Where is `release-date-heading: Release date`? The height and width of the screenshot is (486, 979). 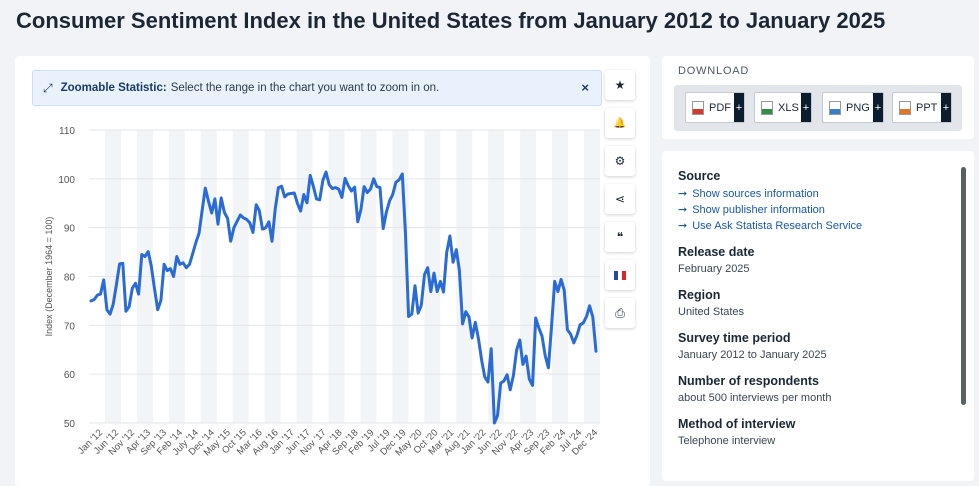 release-date-heading: Release date is located at coordinates (716, 252).